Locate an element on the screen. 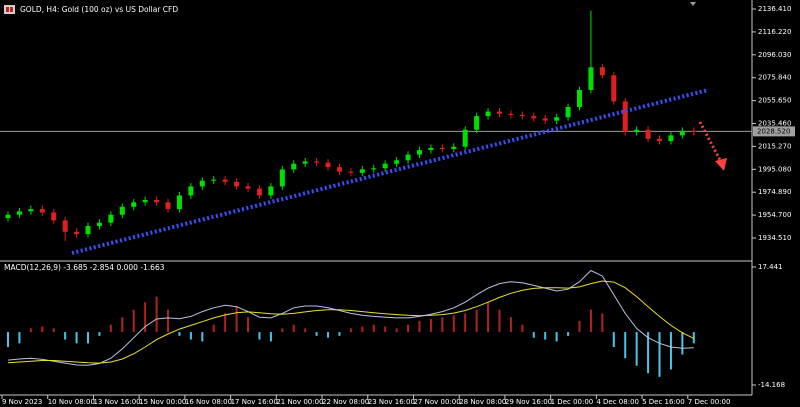  x-tick-label: 15 Nov 00:00 is located at coordinates (162, 402).